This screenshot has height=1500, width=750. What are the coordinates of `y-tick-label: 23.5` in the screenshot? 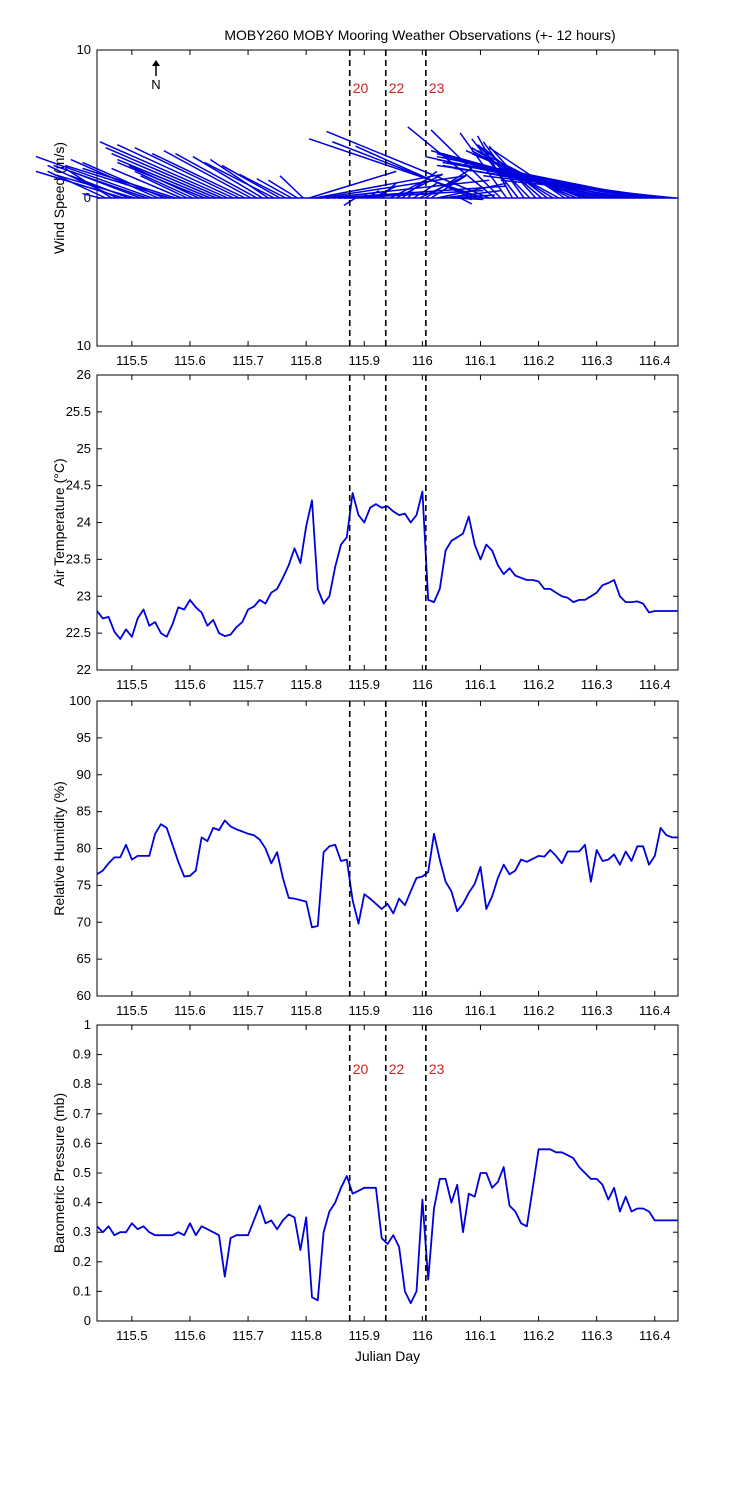 It's located at (78, 558).